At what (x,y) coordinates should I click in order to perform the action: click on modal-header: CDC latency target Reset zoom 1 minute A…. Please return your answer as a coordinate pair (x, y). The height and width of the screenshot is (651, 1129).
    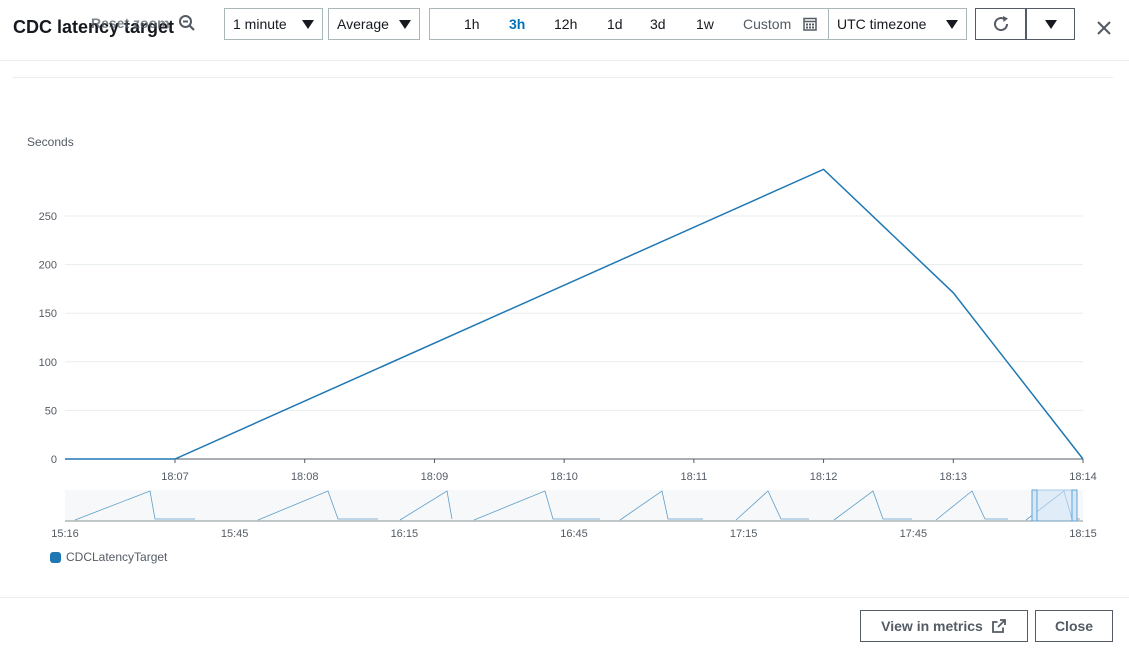
    Looking at the image, I should click on (564, 30).